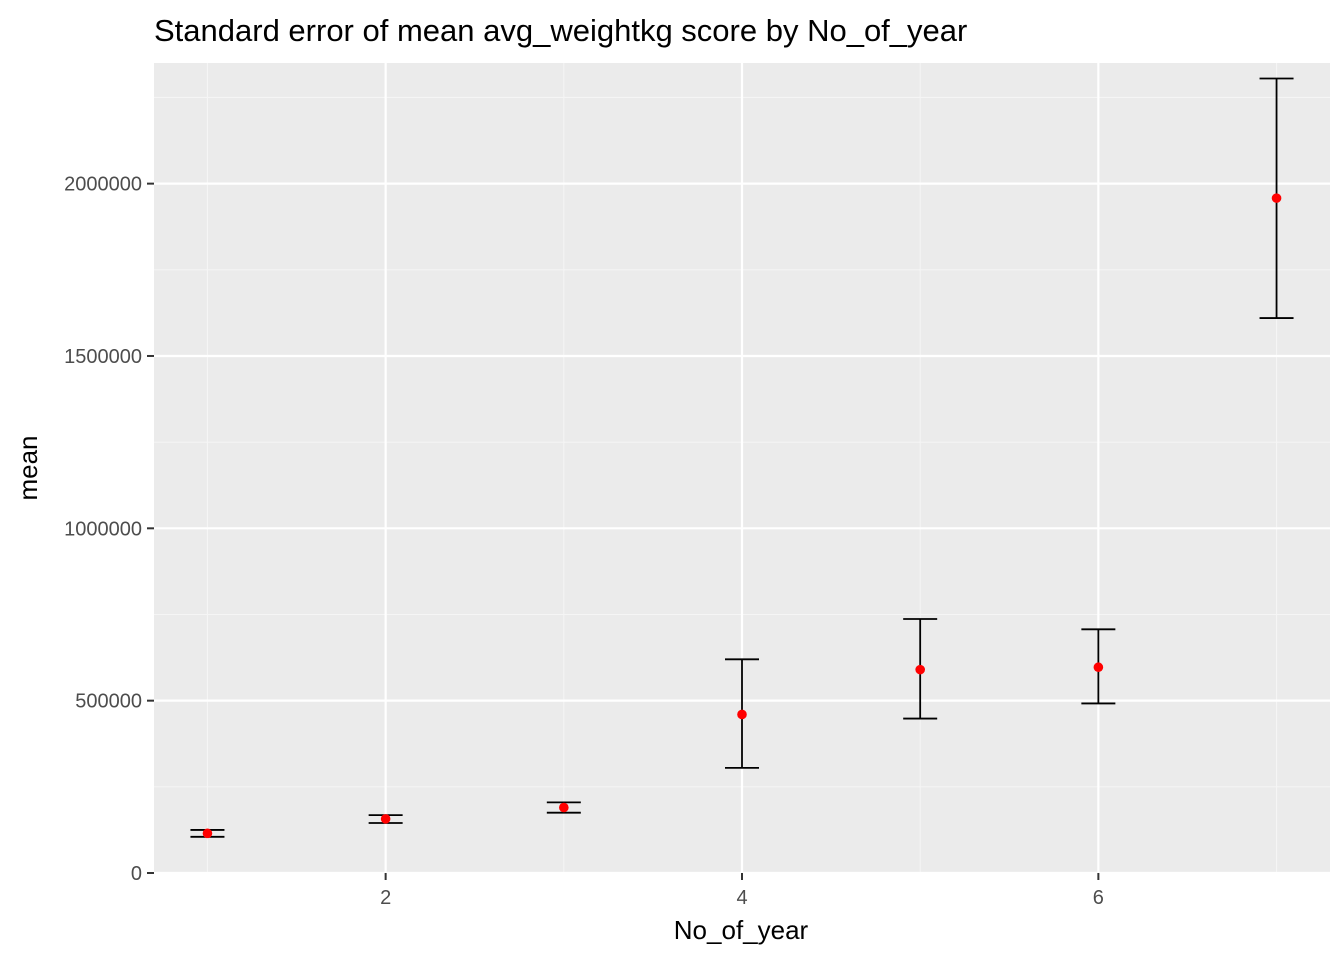  Describe the element at coordinates (136, 874) in the screenshot. I see `y-tick-label: 0` at that location.